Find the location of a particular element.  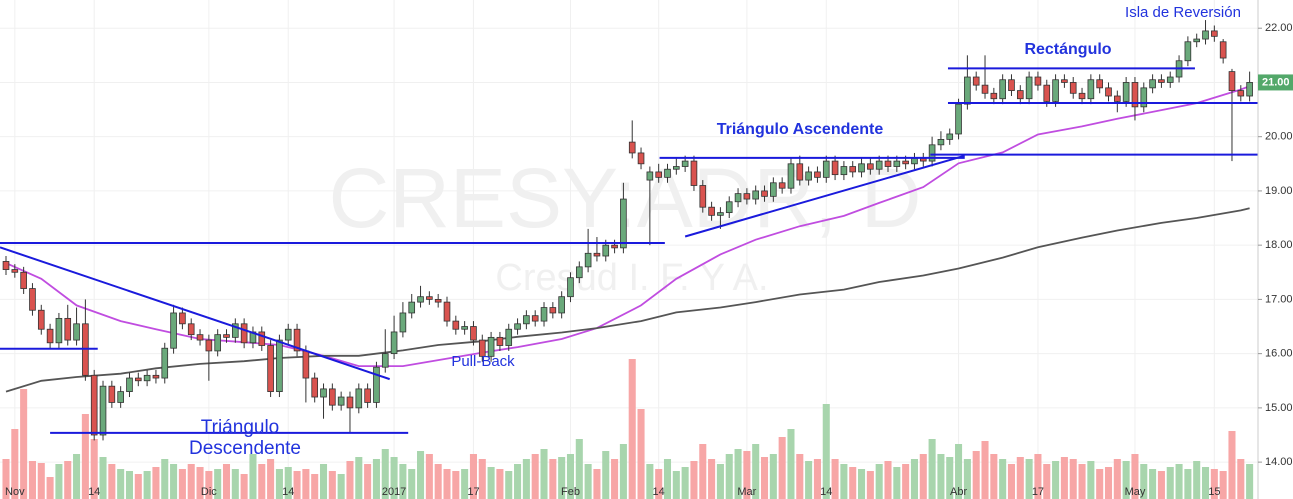

y-tick-label: 16.00 is located at coordinates (1279, 354).